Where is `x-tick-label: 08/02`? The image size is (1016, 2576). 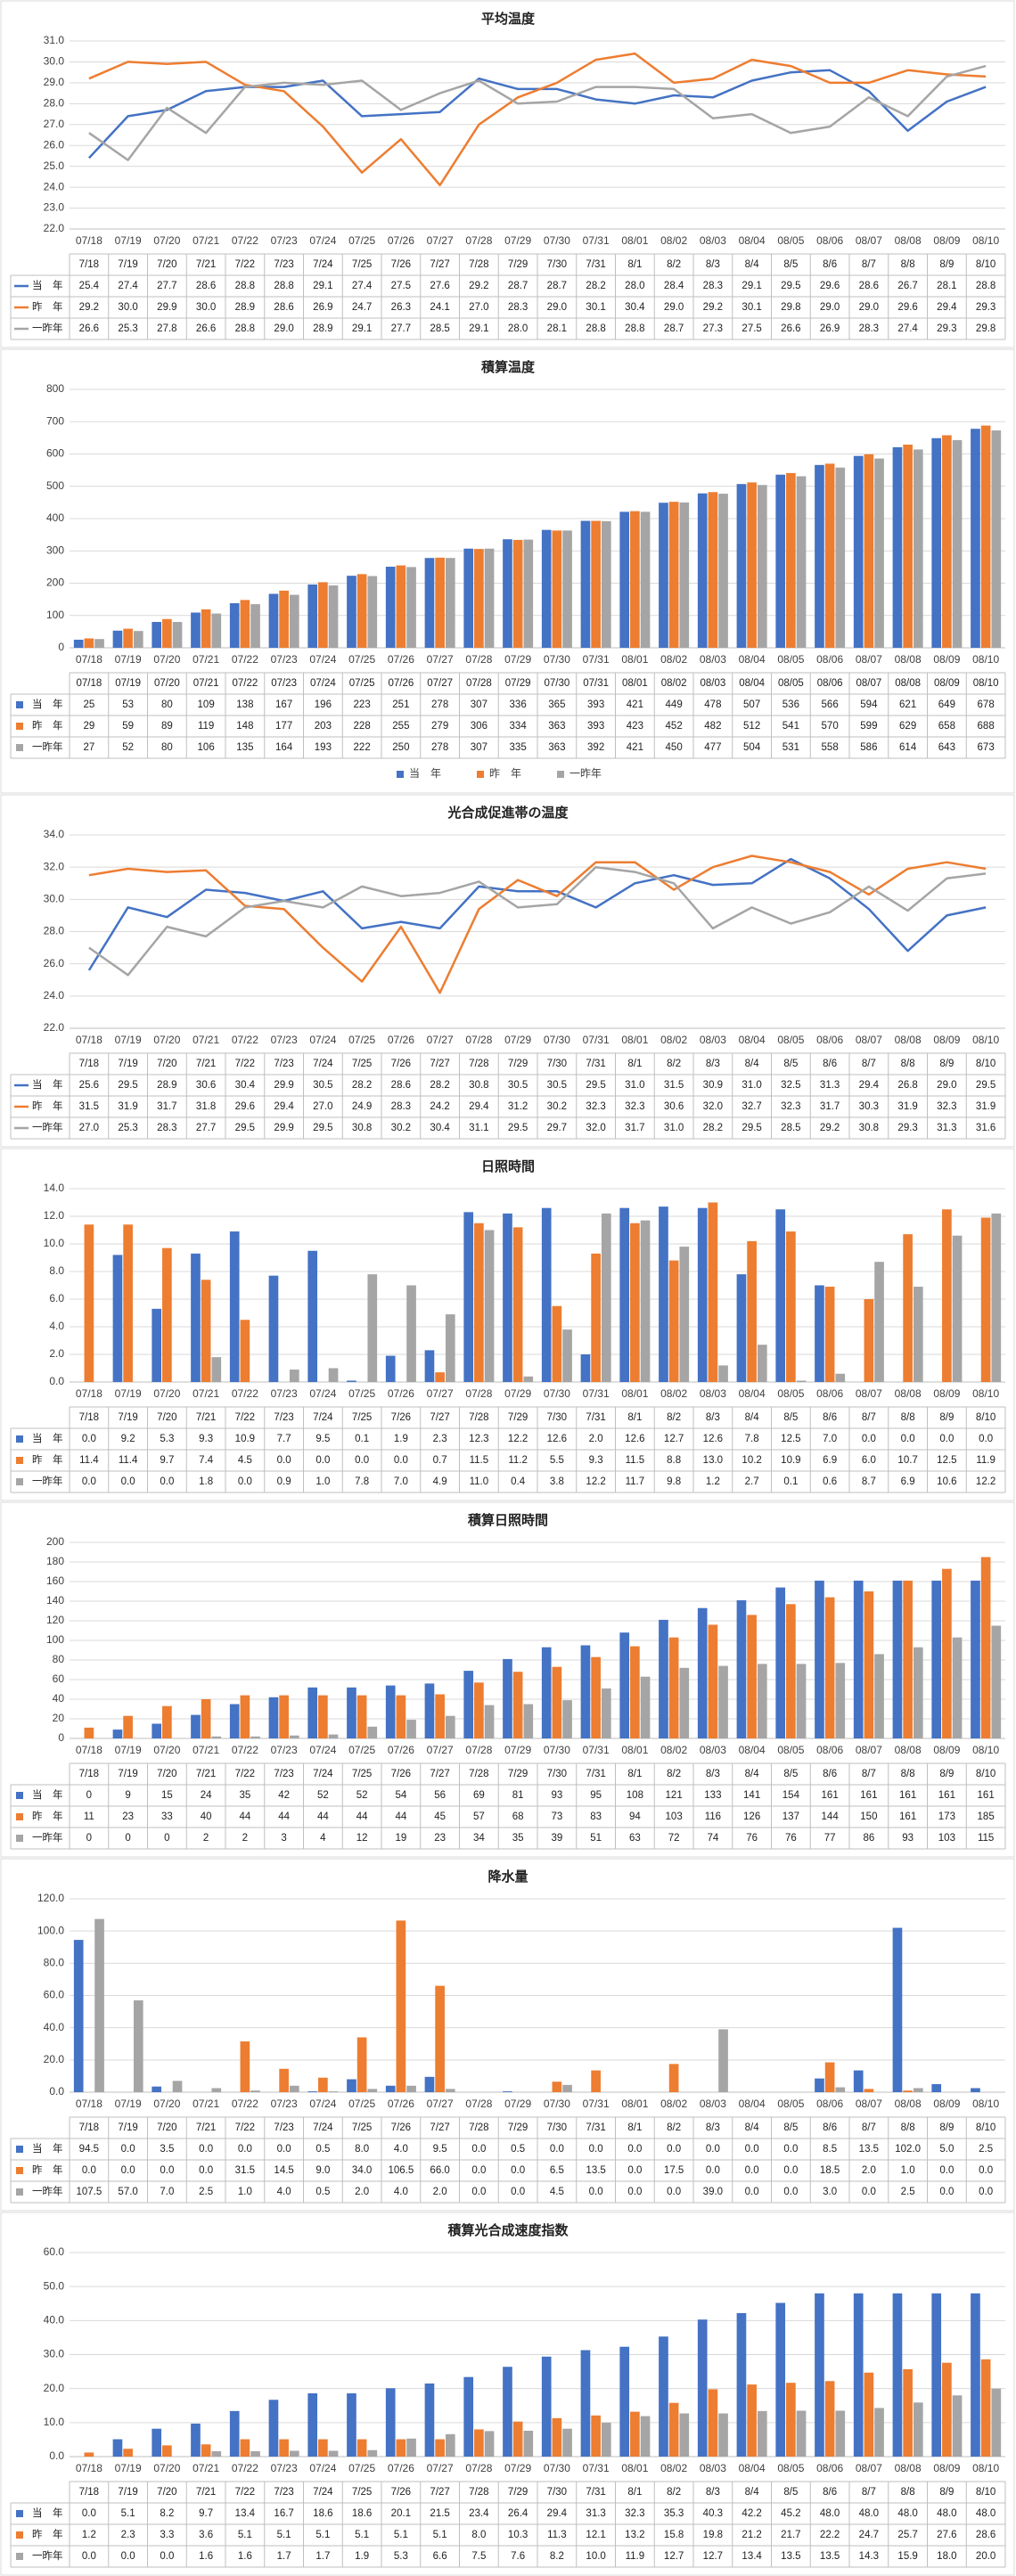
x-tick-label: 08/02 is located at coordinates (673, 2104).